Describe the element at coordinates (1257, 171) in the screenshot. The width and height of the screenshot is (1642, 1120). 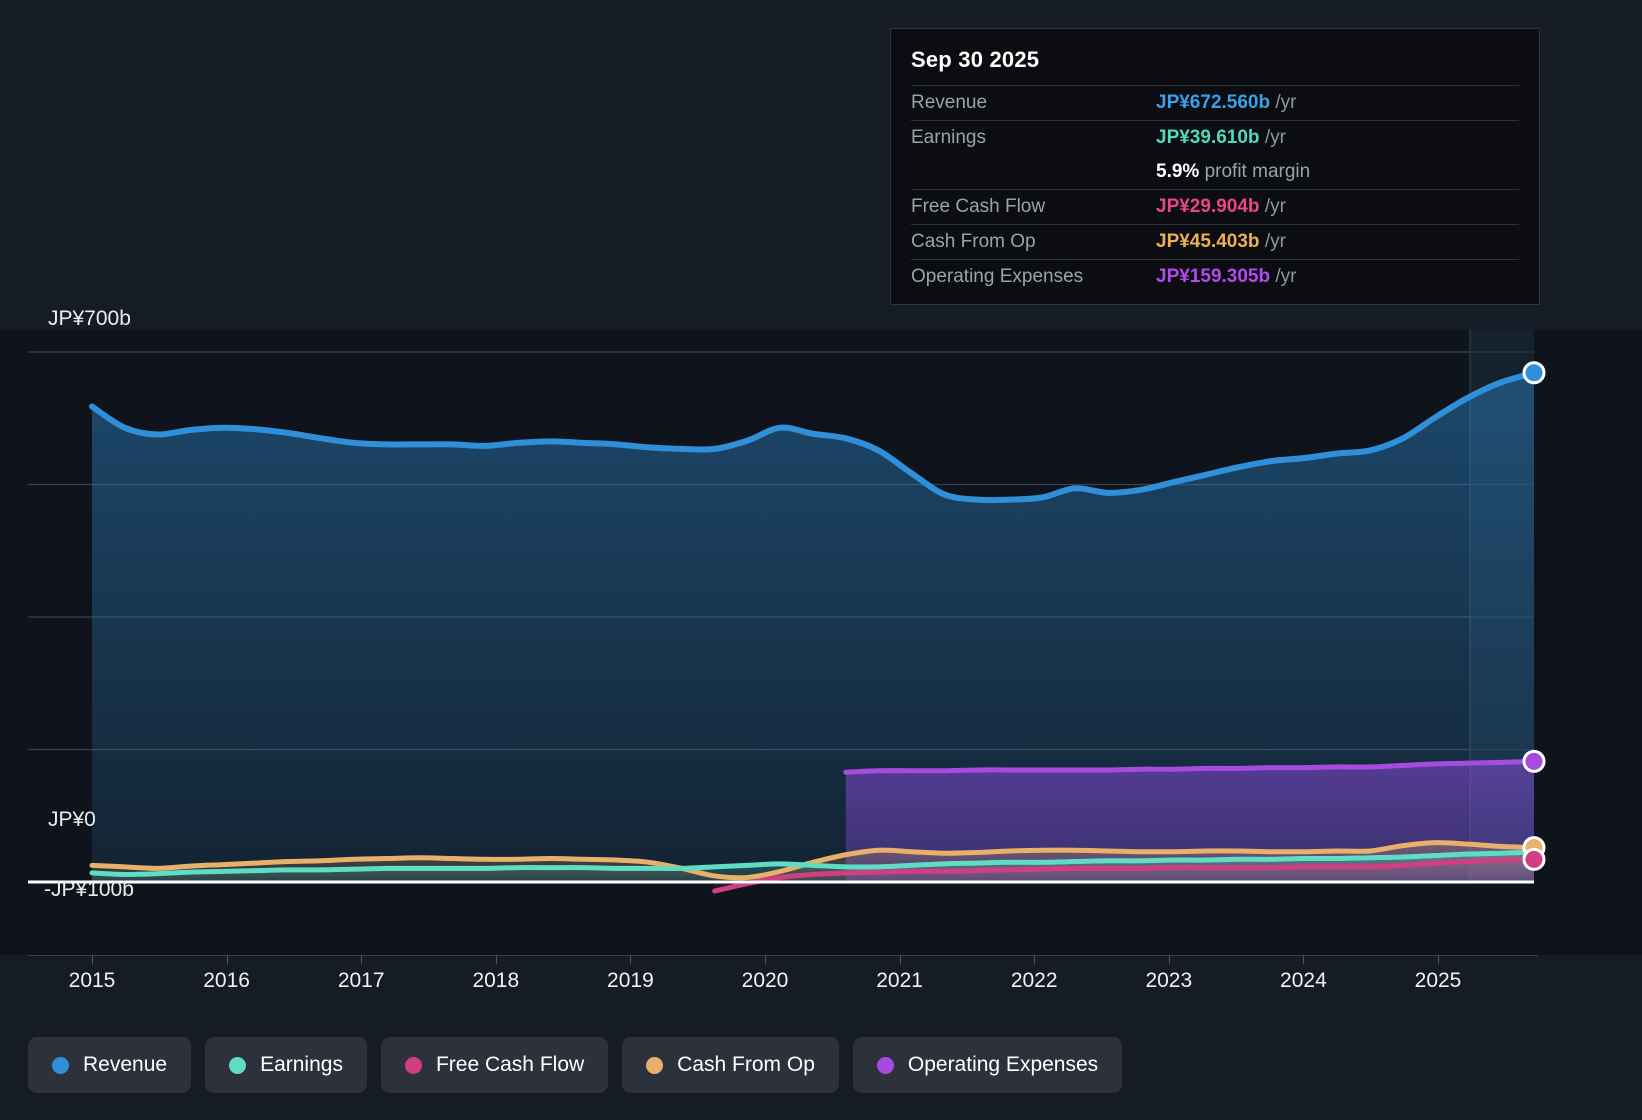
I see `tooltip-profit-margin-text: profit margin` at that location.